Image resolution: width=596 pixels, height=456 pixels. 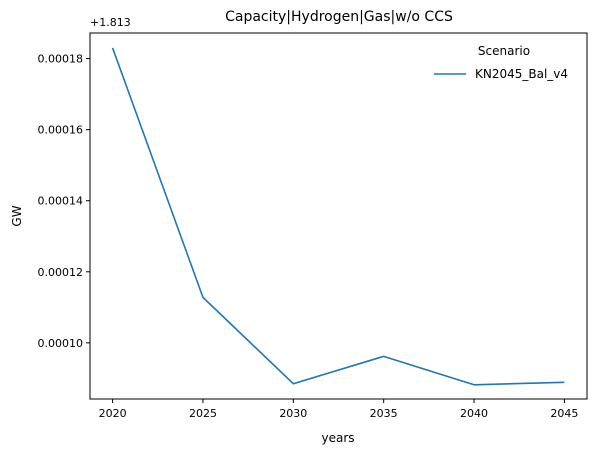 I want to click on y-axis-label: GW, so click(x=17, y=215).